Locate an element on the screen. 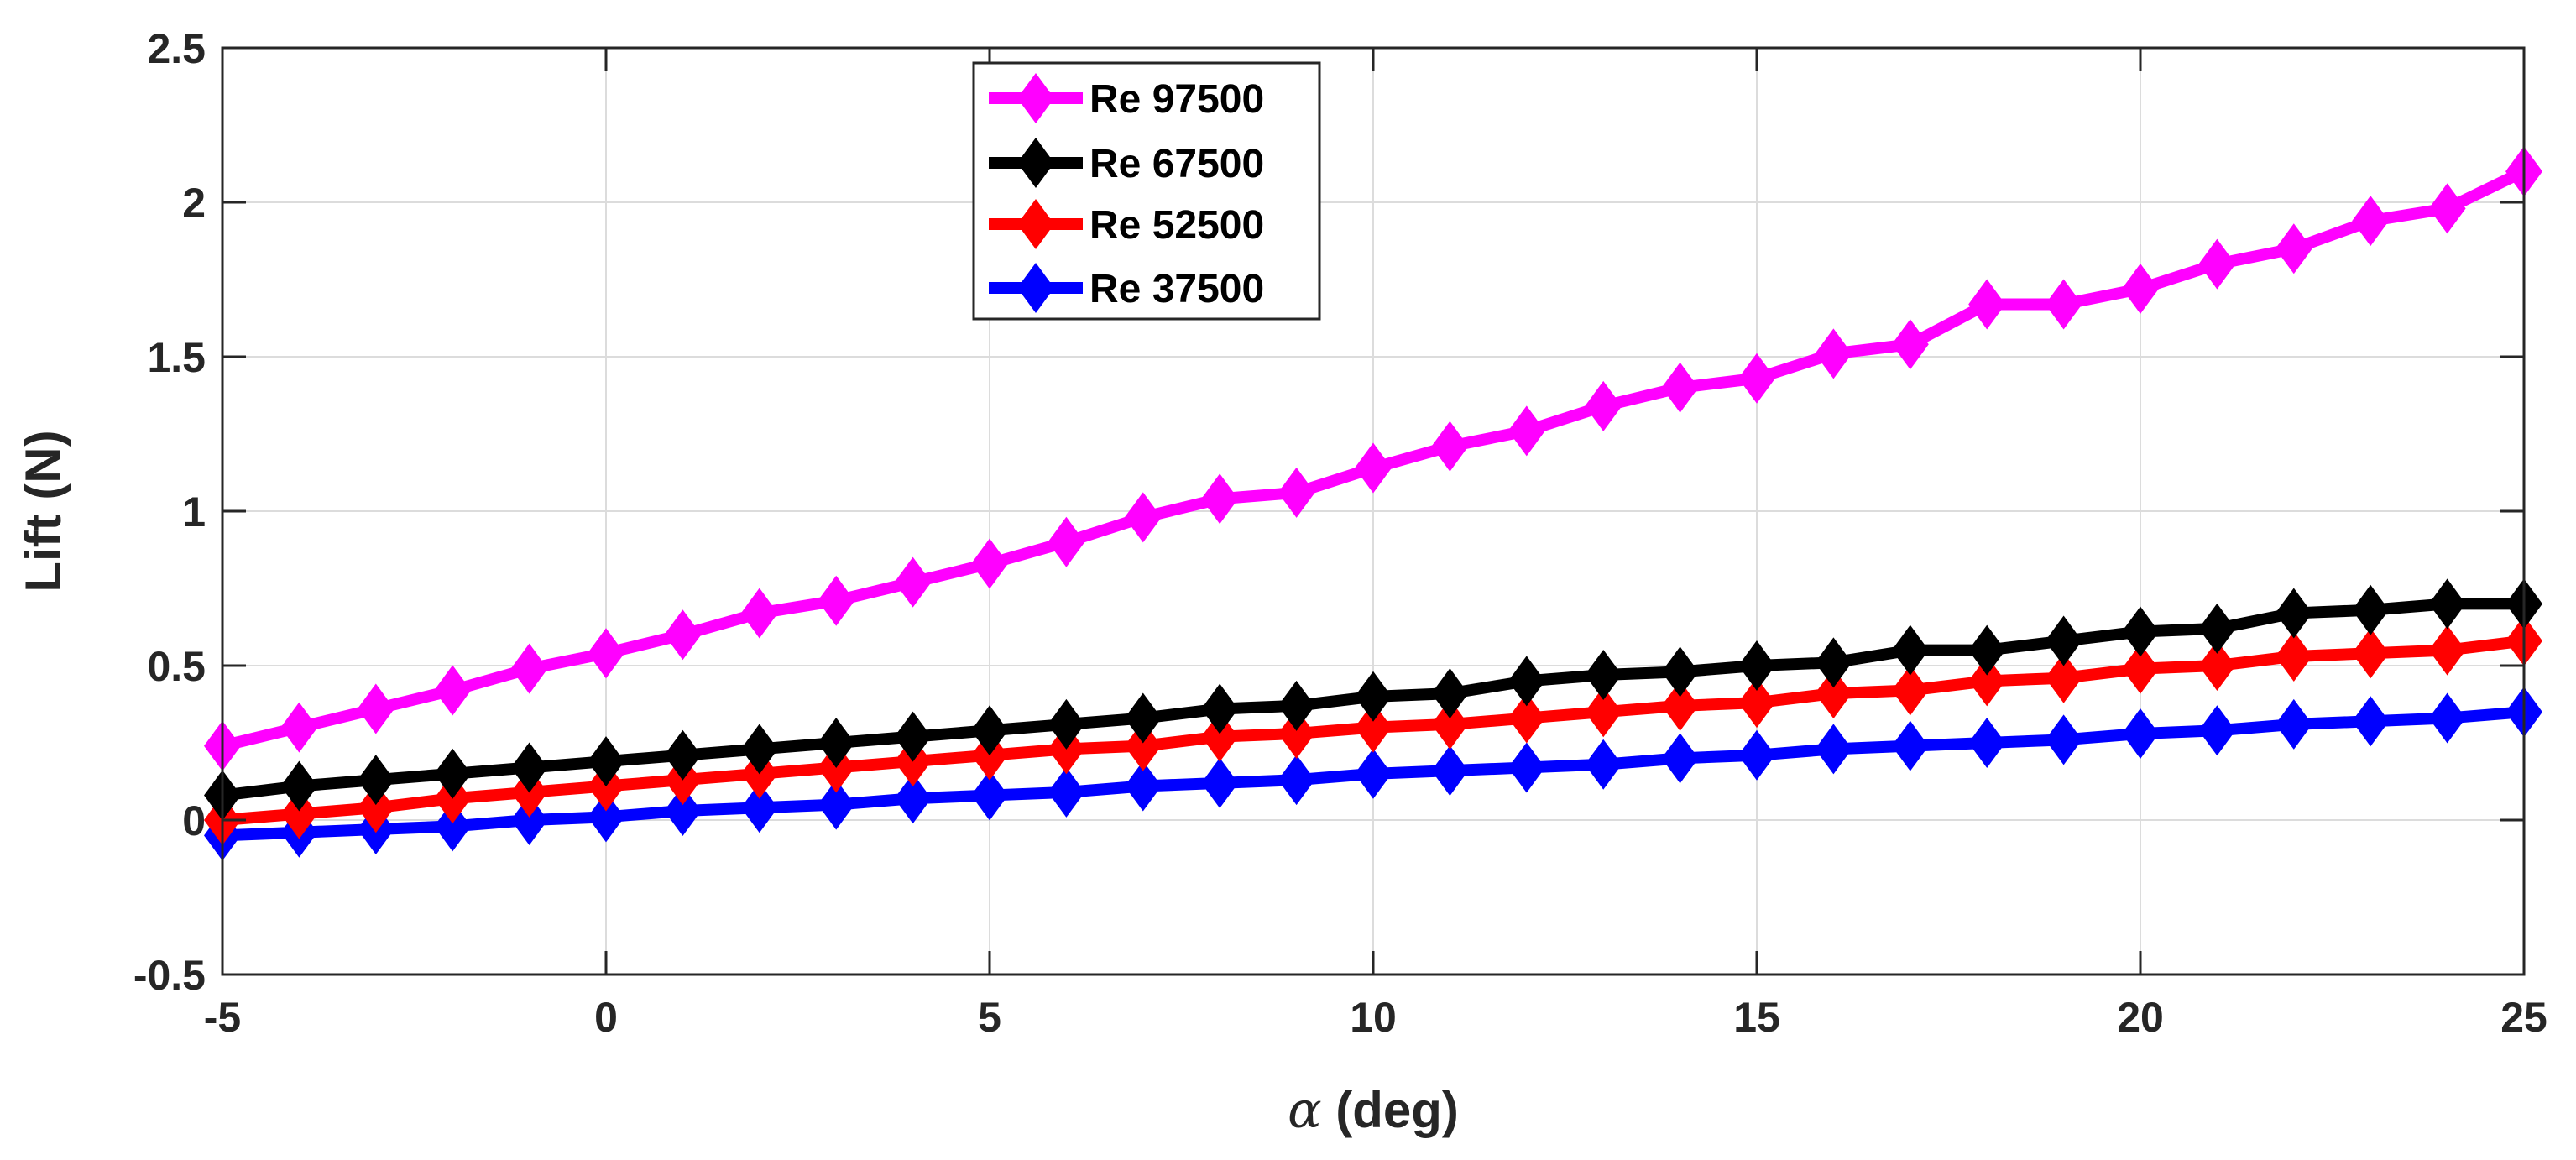  y-tick-label: -0.5 is located at coordinates (169, 975).